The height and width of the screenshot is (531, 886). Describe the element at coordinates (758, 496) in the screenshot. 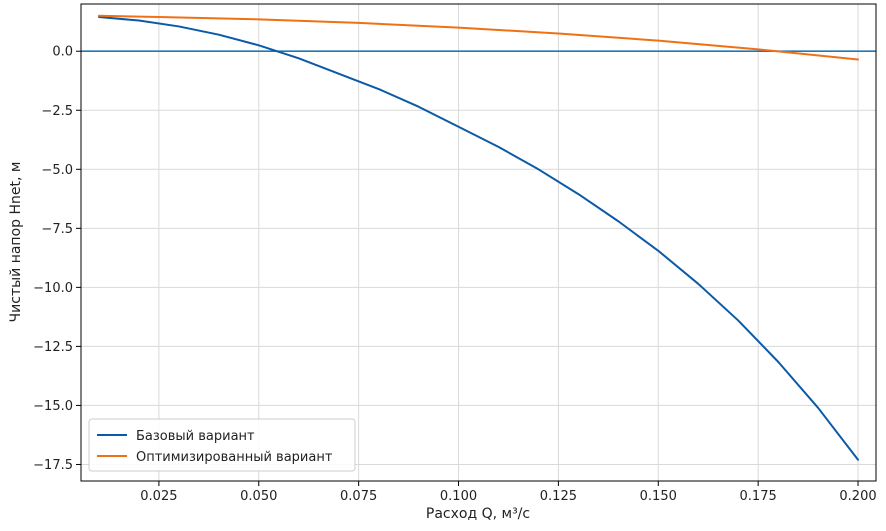

I see `x-tick-label: 0.175` at that location.